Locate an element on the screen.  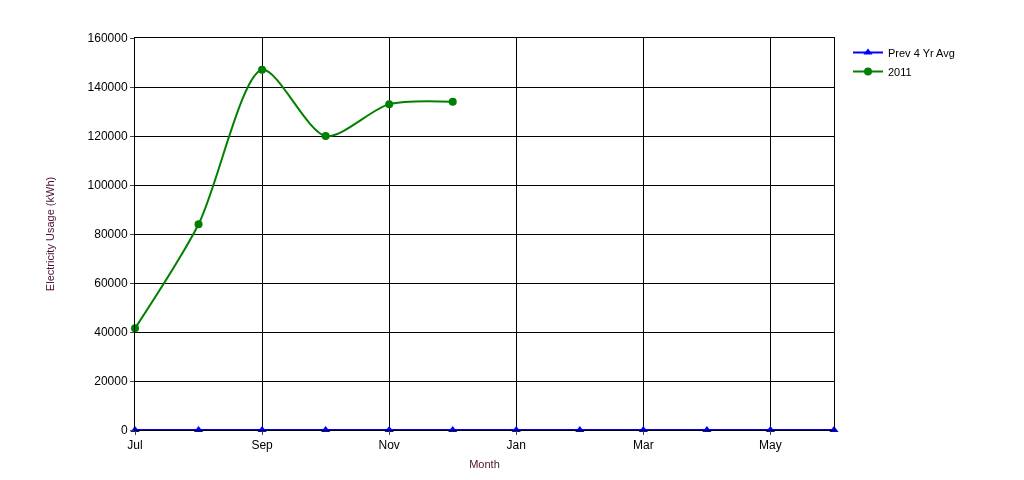
y-tick-label: 80000 is located at coordinates (111, 234).